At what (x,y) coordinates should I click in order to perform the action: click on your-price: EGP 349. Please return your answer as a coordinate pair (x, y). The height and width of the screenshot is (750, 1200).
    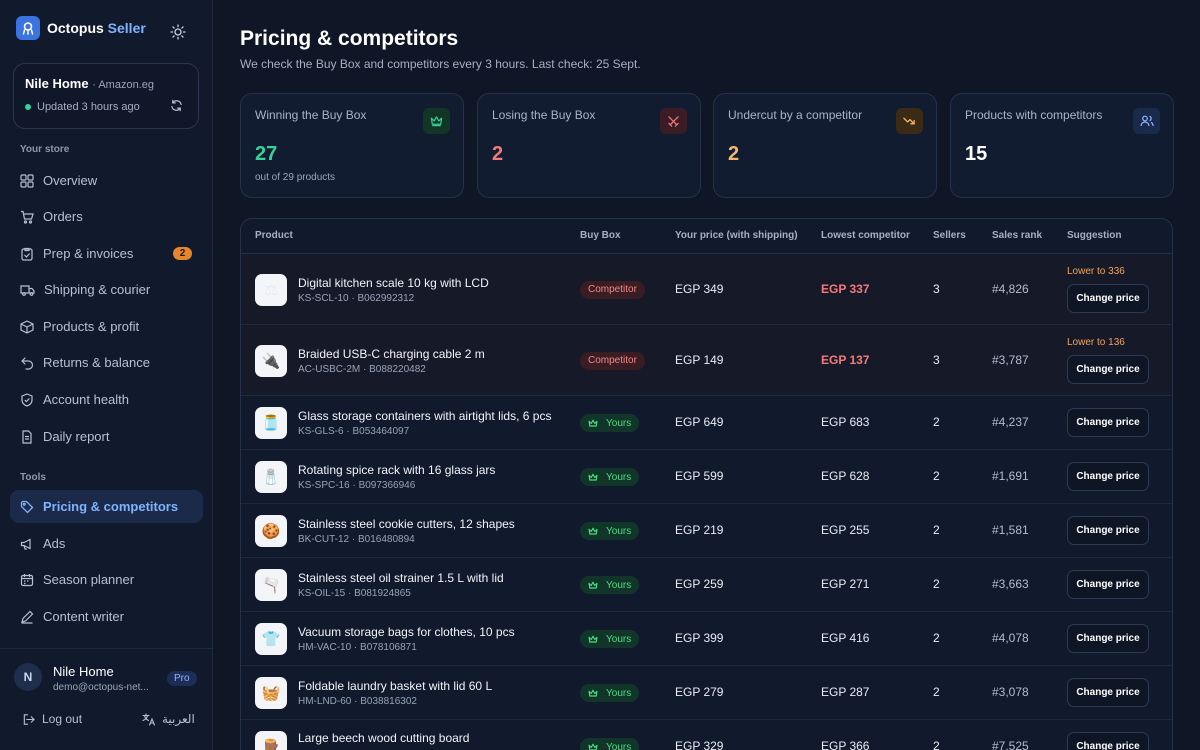
    Looking at the image, I should click on (699, 288).